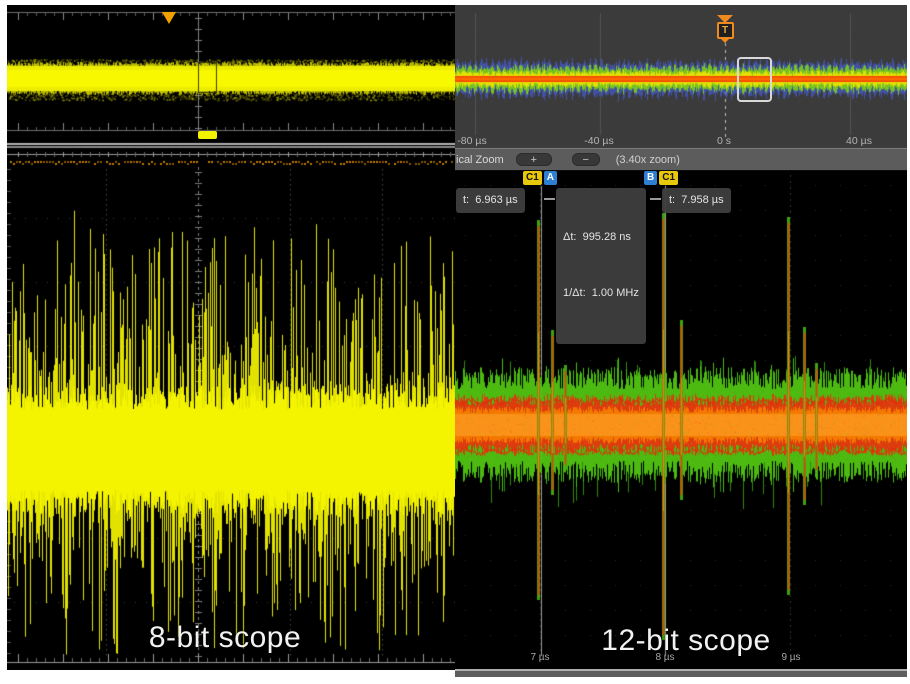  Describe the element at coordinates (490, 200) in the screenshot. I see `cursor-a-time-readout: t: 6.963 µs` at that location.